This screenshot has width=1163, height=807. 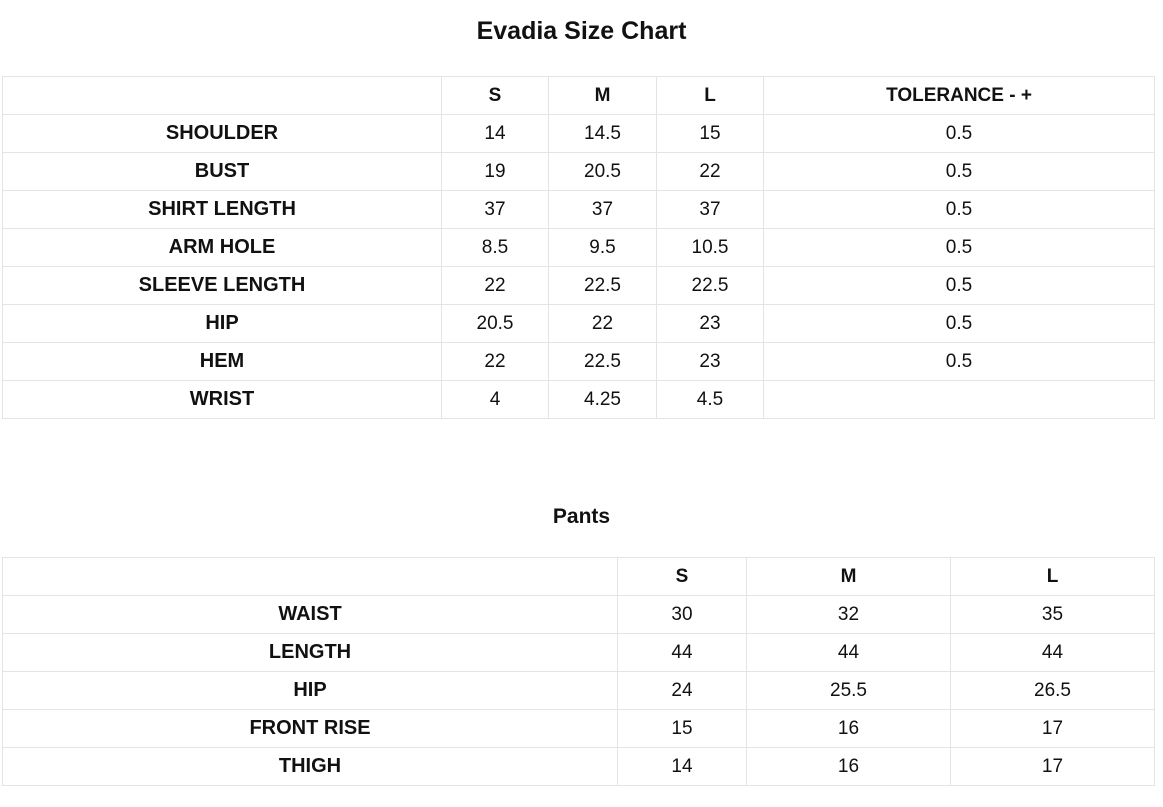 What do you see at coordinates (682, 690) in the screenshot?
I see `table-cell: 24` at bounding box center [682, 690].